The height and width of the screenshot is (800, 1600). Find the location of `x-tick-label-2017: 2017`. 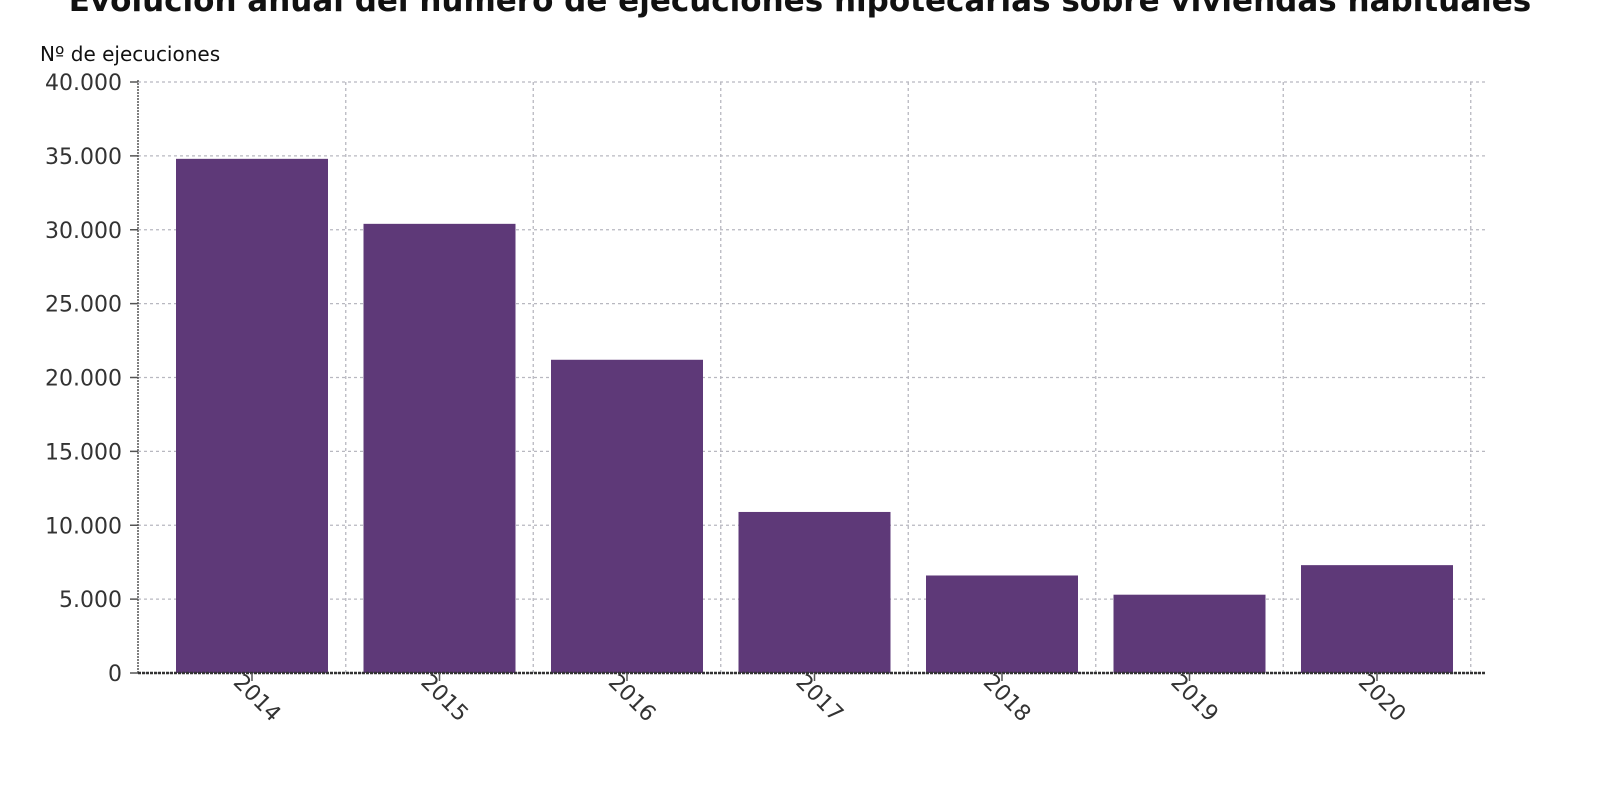

x-tick-label-2017: 2017 is located at coordinates (818, 698).